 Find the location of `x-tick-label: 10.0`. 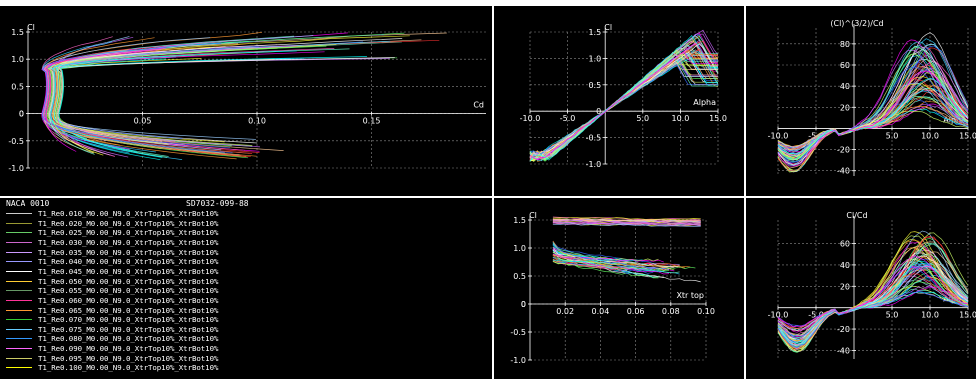

x-tick-label: 10.0 is located at coordinates (680, 118).